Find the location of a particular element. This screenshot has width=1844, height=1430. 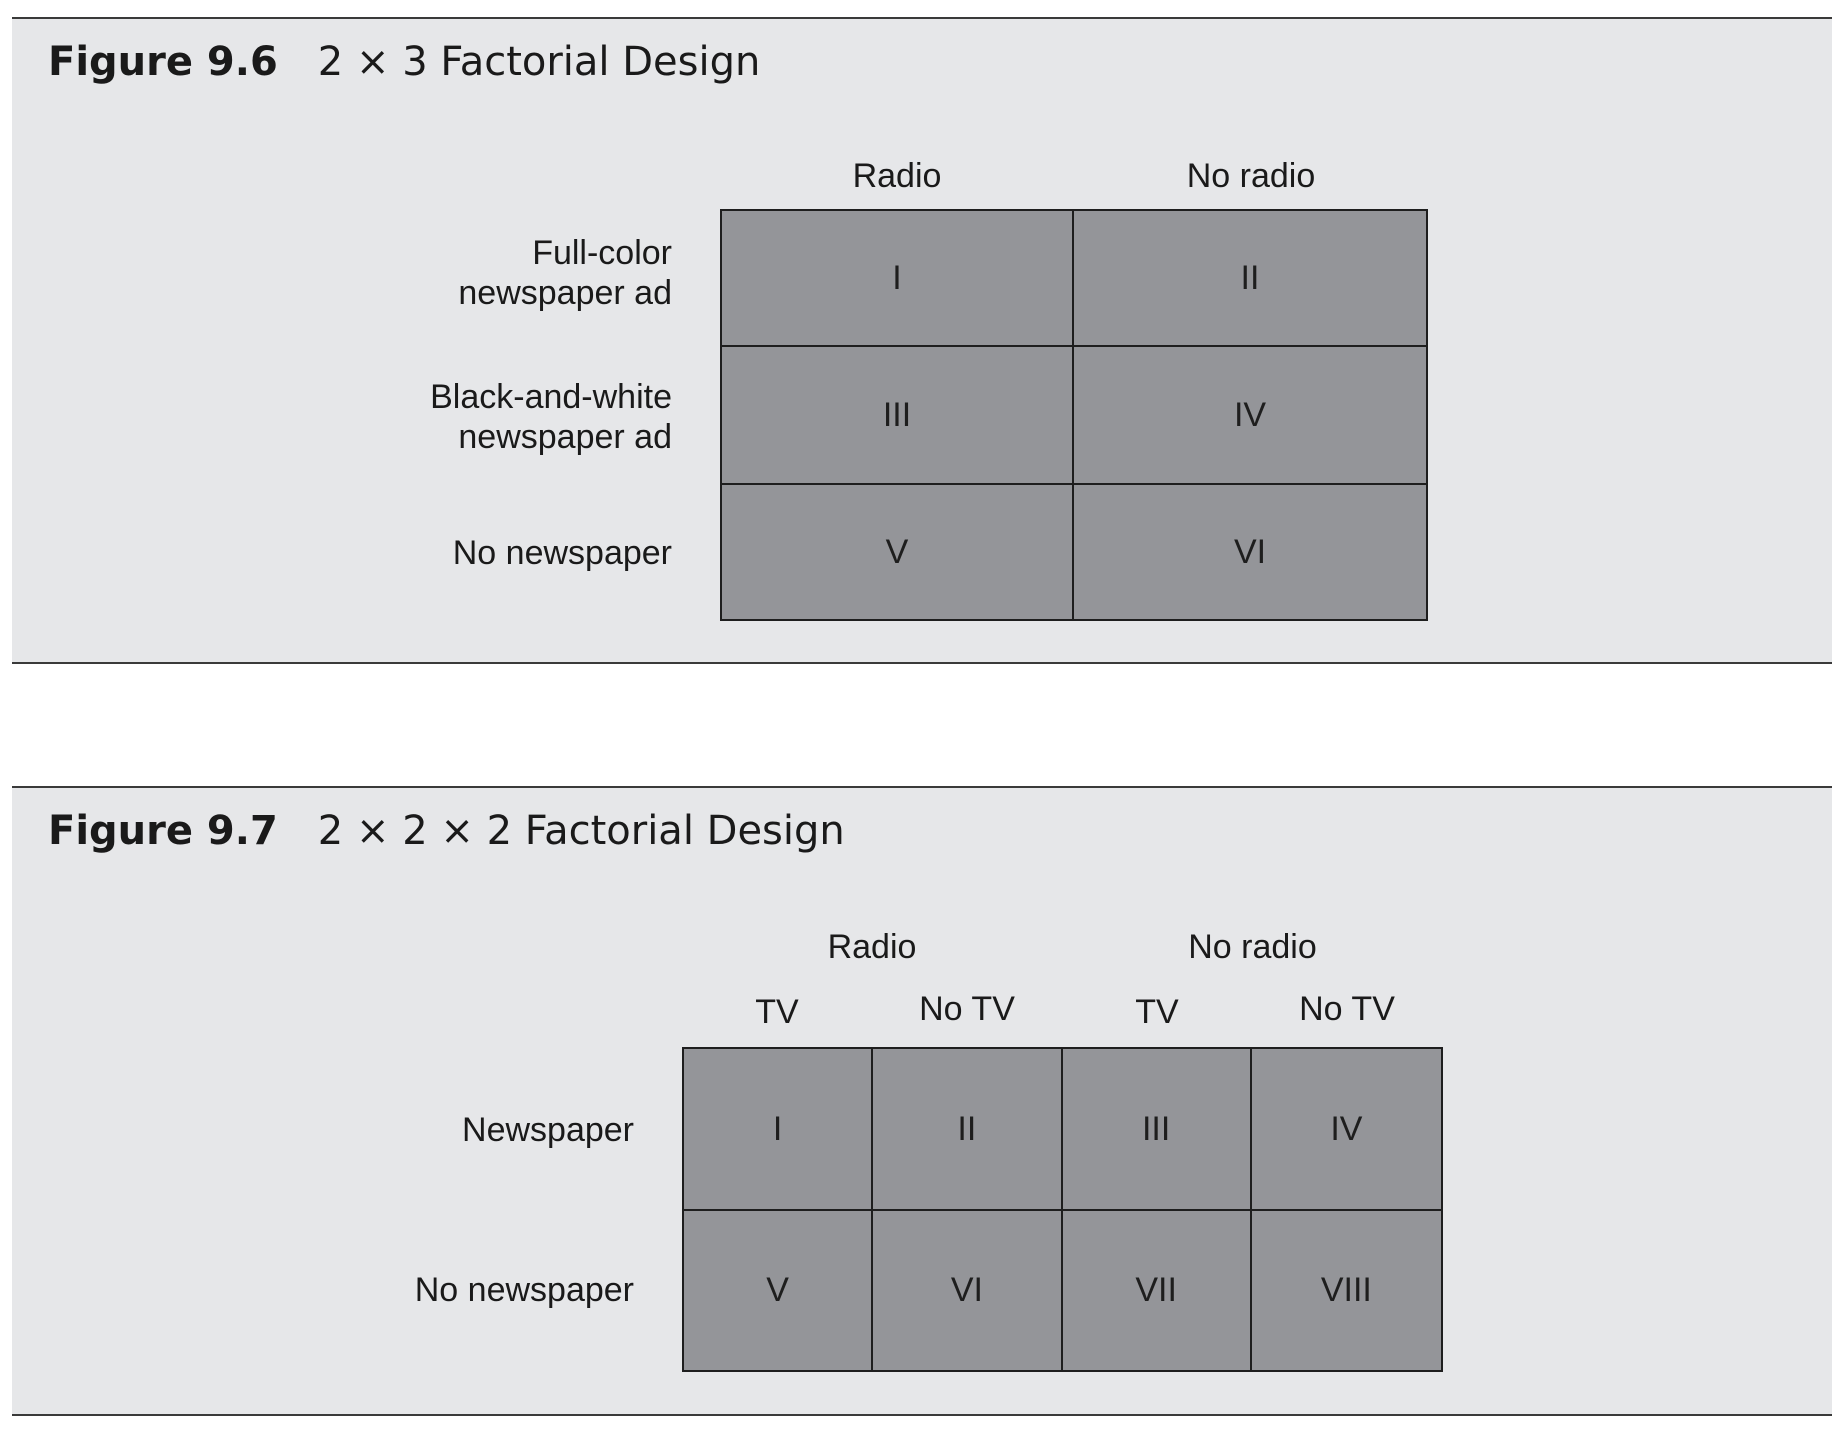

figure-title: 2 × 3 Factorial Design is located at coordinates (539, 62).